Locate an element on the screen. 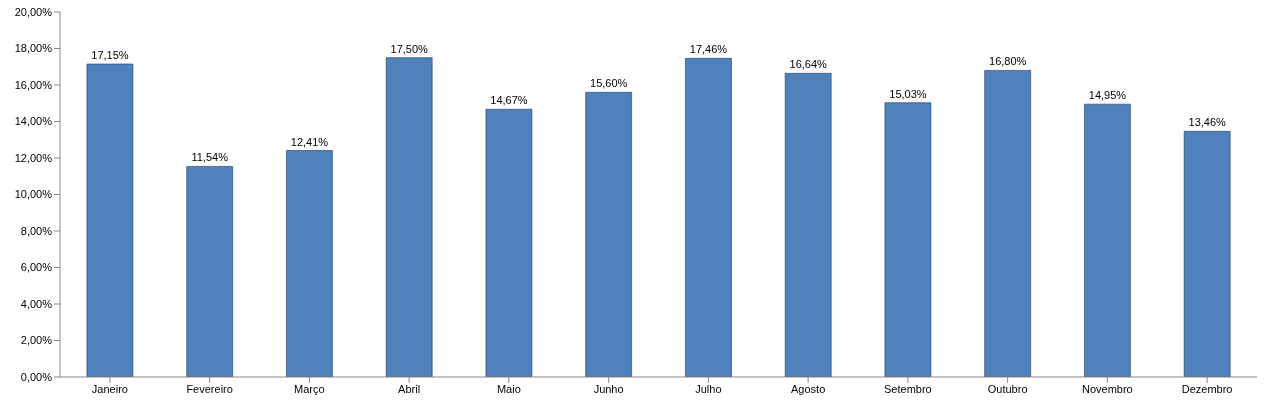  y-tick-label: 10,00% is located at coordinates (33, 194).